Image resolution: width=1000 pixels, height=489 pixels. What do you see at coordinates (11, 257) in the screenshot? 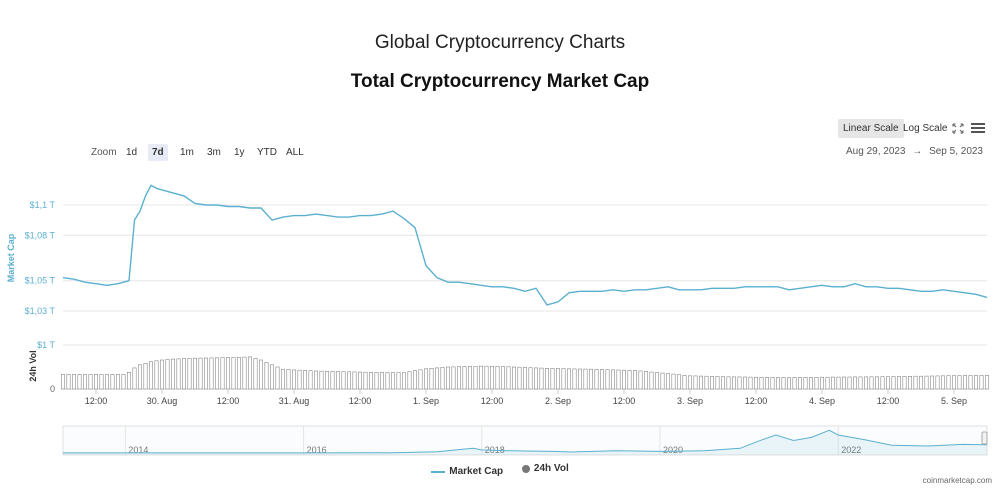
I see `y-axis-title: Market Cap` at bounding box center [11, 257].